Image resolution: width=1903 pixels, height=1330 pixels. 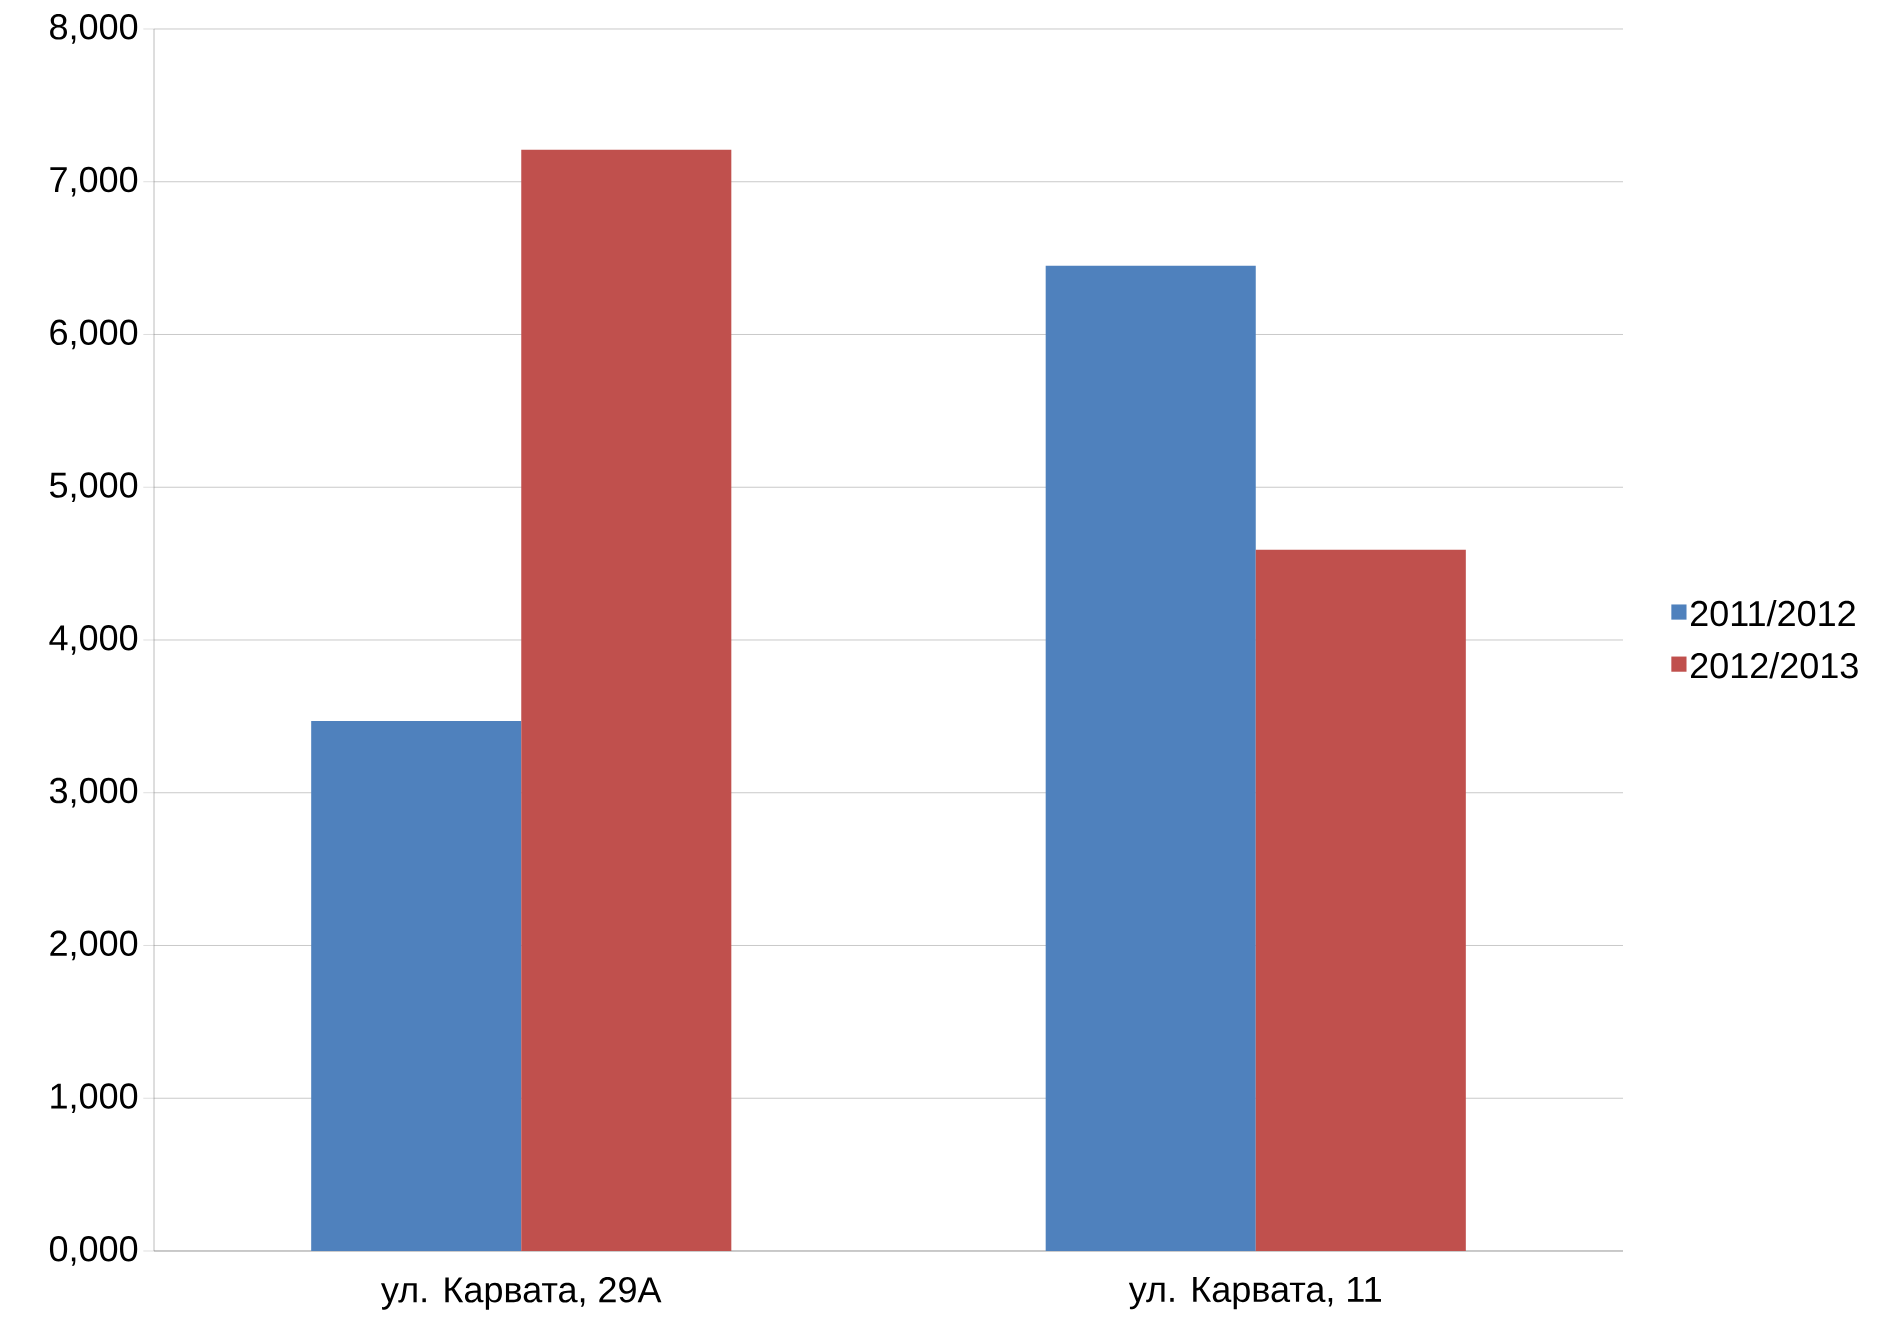 What do you see at coordinates (94, 334) in the screenshot?
I see `y-tick-label: 6,000` at bounding box center [94, 334].